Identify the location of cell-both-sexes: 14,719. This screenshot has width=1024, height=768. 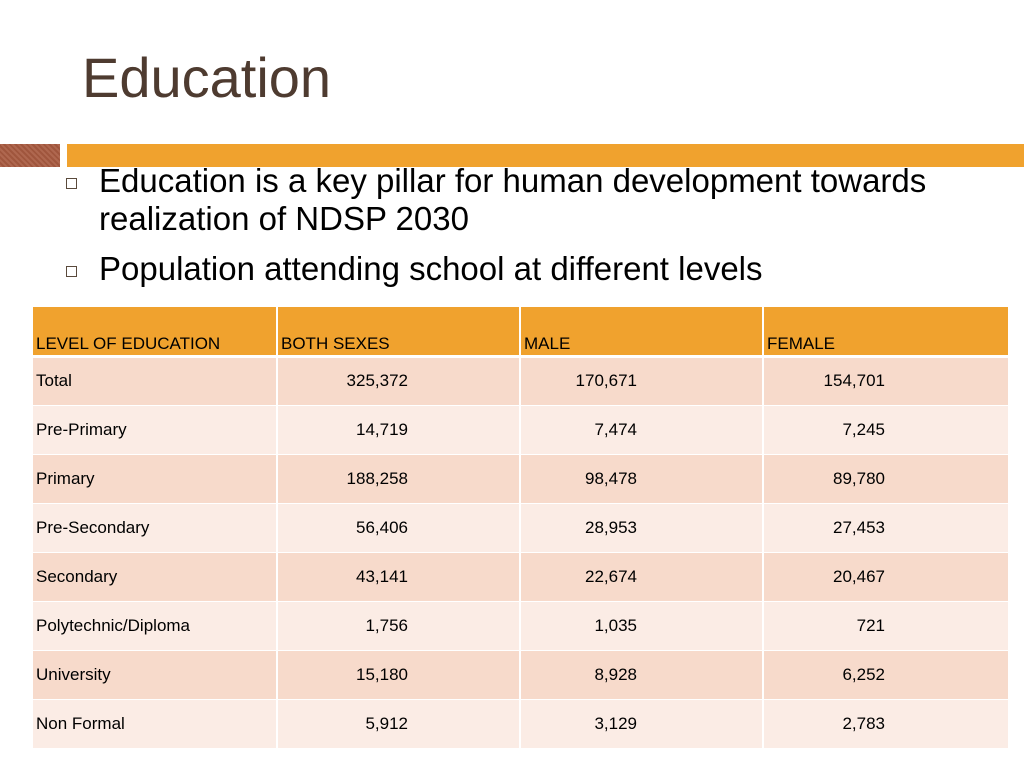
(399, 430).